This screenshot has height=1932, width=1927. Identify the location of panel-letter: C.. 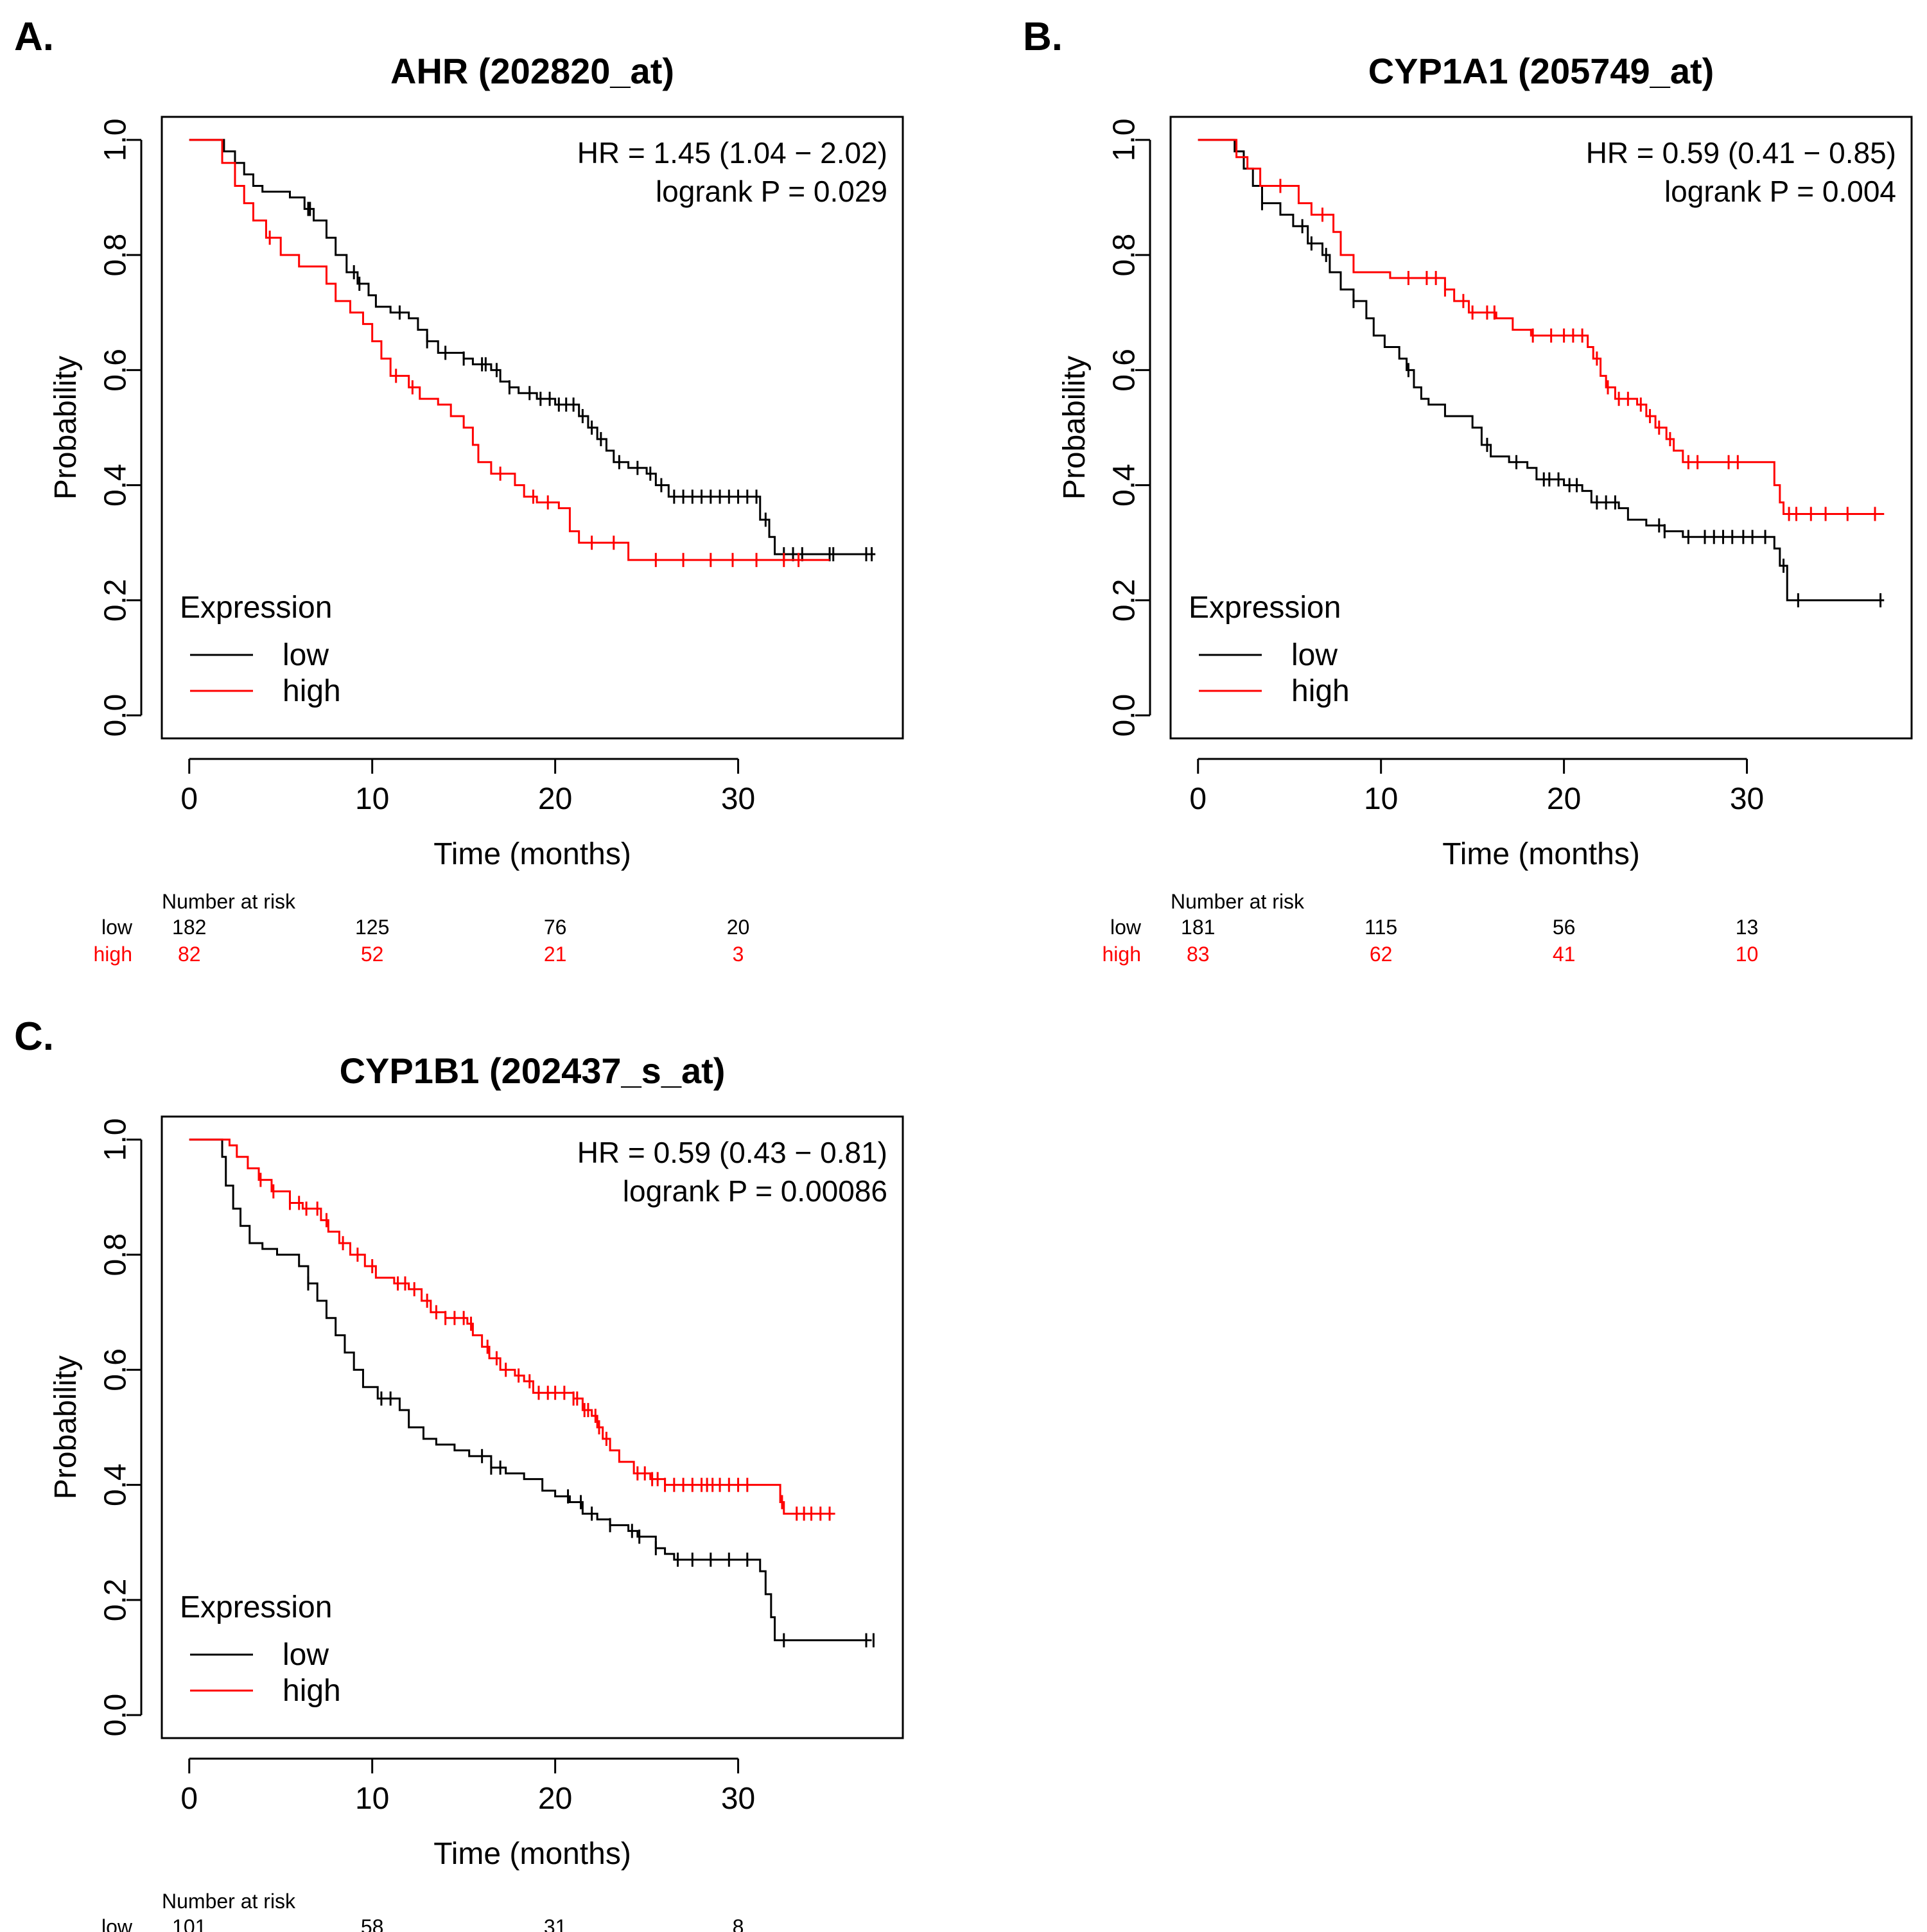
(34, 1036).